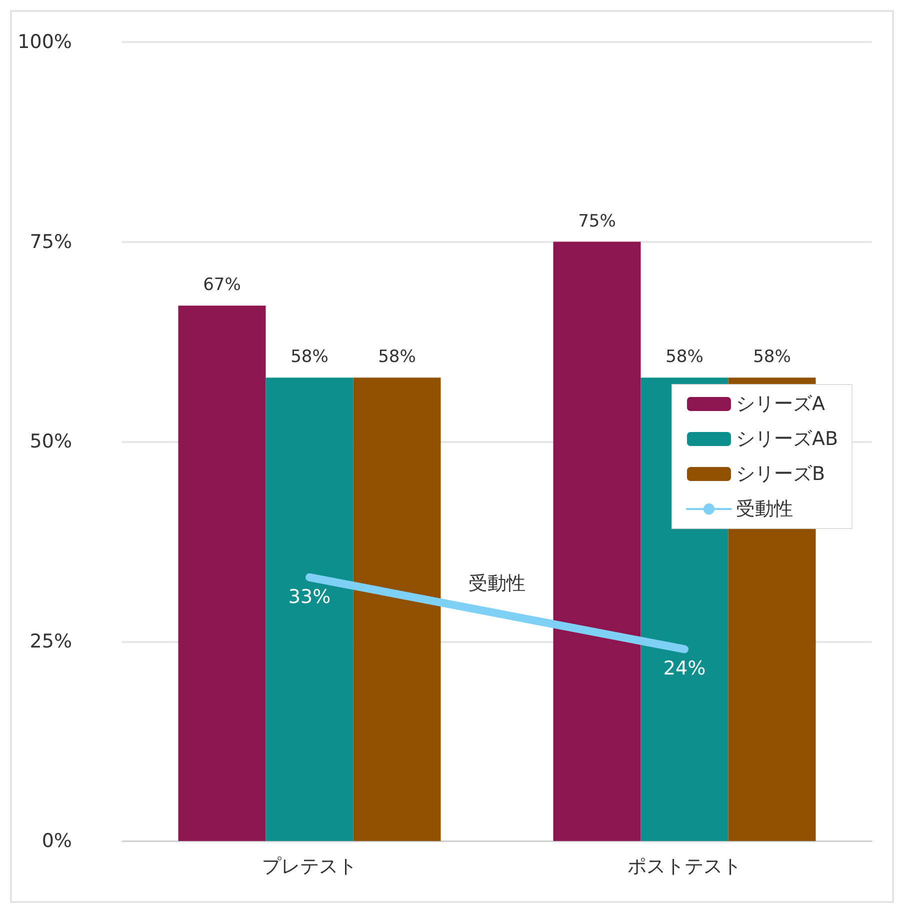  What do you see at coordinates (309, 597) in the screenshot?
I see `data-label: 33%` at bounding box center [309, 597].